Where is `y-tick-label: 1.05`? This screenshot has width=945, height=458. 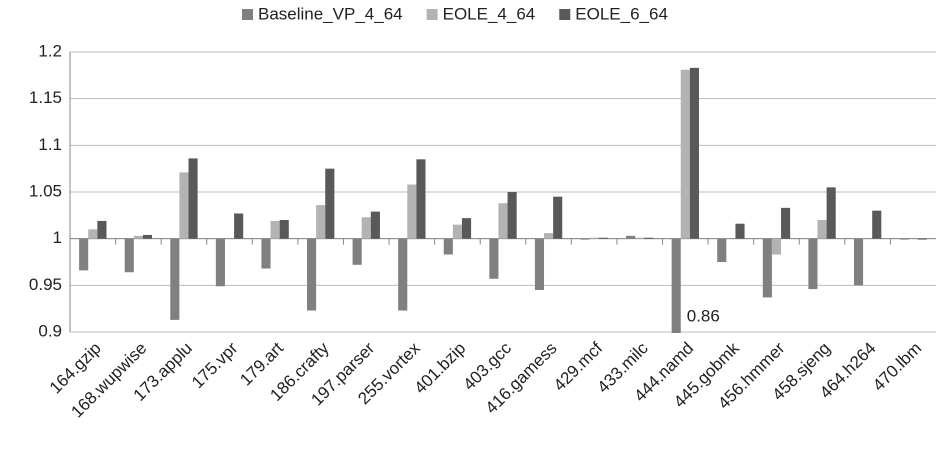 y-tick-label: 1.05 is located at coordinates (45, 190).